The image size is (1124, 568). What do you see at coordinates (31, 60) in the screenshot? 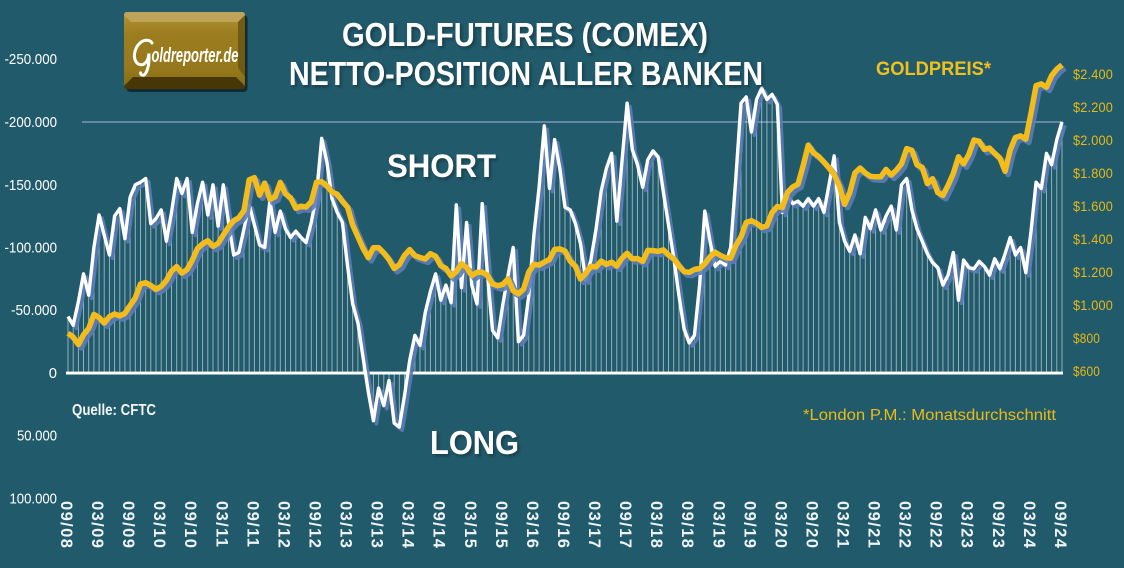
I see `svg-text: -250.000` at bounding box center [31, 60].